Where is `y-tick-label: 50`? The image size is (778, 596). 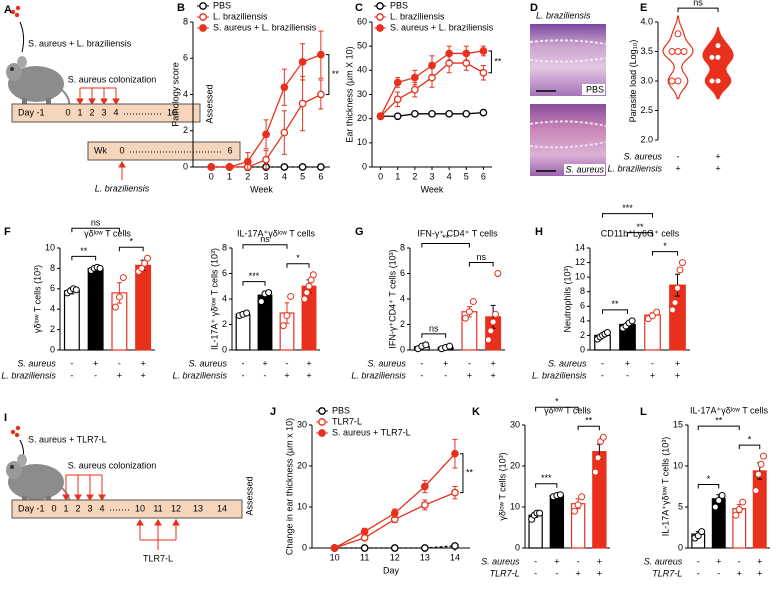 y-tick-label: 50 is located at coordinates (362, 46).